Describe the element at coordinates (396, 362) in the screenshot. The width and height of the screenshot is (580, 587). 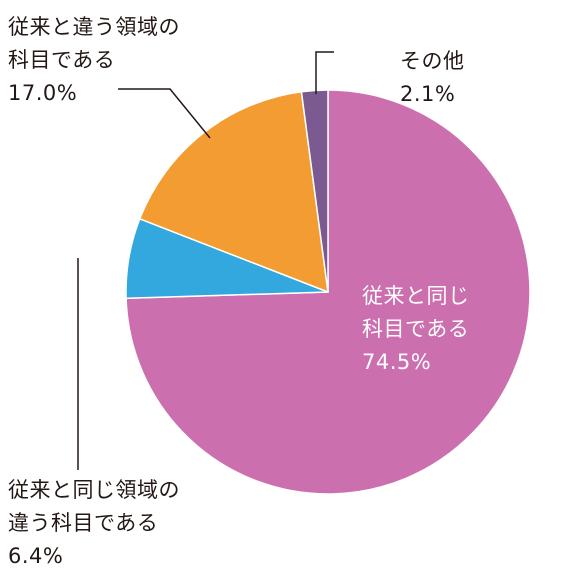
I see `slice-value-0: 74.5%` at that location.